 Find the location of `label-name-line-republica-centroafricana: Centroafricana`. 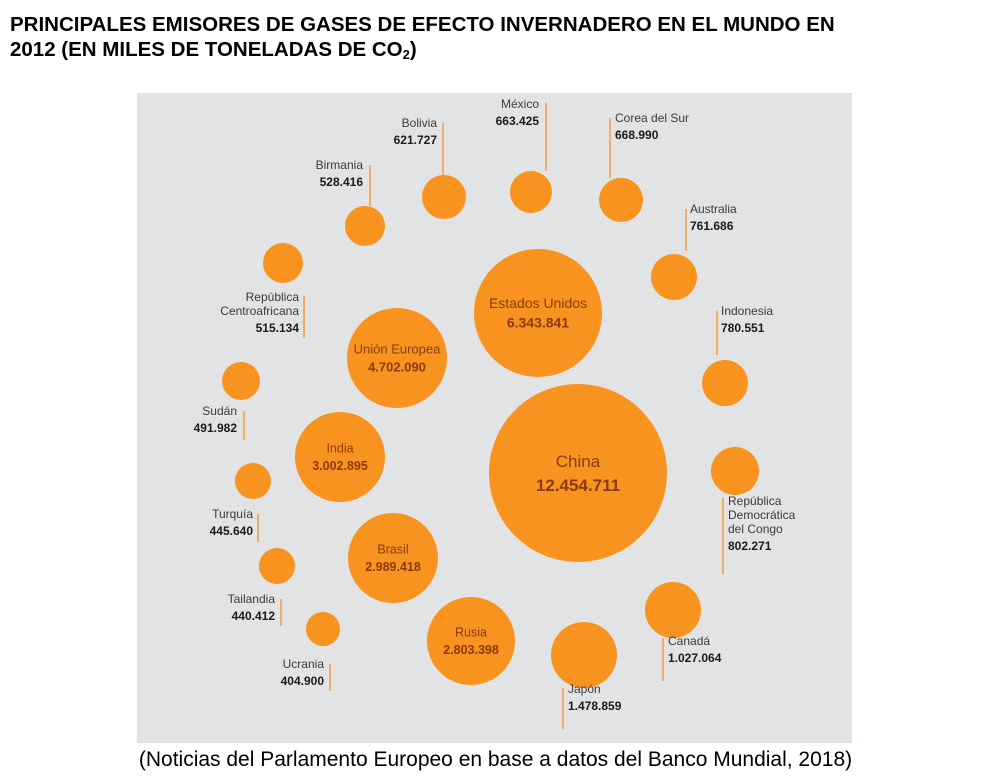

label-name-line-republica-centroafricana: Centroafricana is located at coordinates (259, 311).